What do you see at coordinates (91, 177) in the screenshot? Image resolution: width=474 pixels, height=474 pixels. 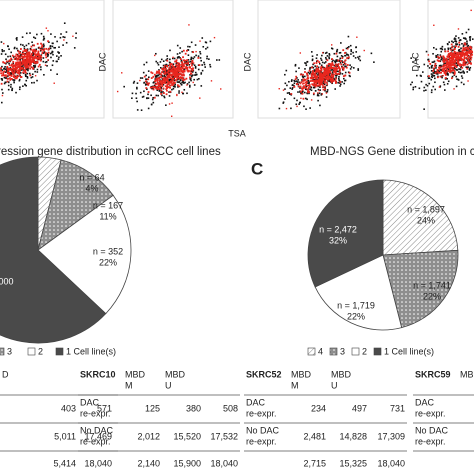 I see `slice-count-label: n = 64` at bounding box center [91, 177].